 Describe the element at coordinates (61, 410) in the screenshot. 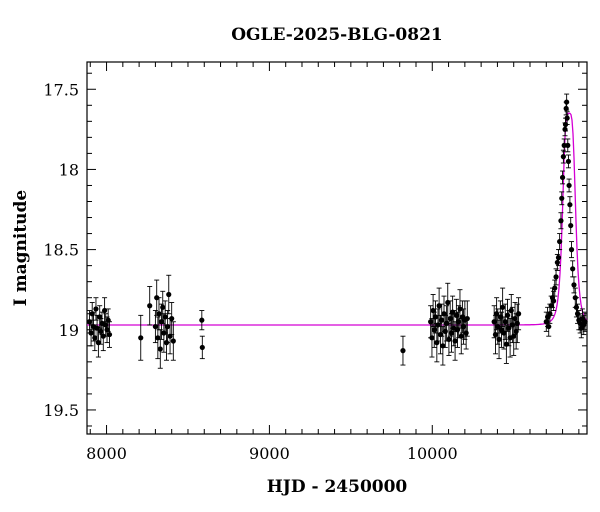

I see `y-tick-label: 19.5` at that location.